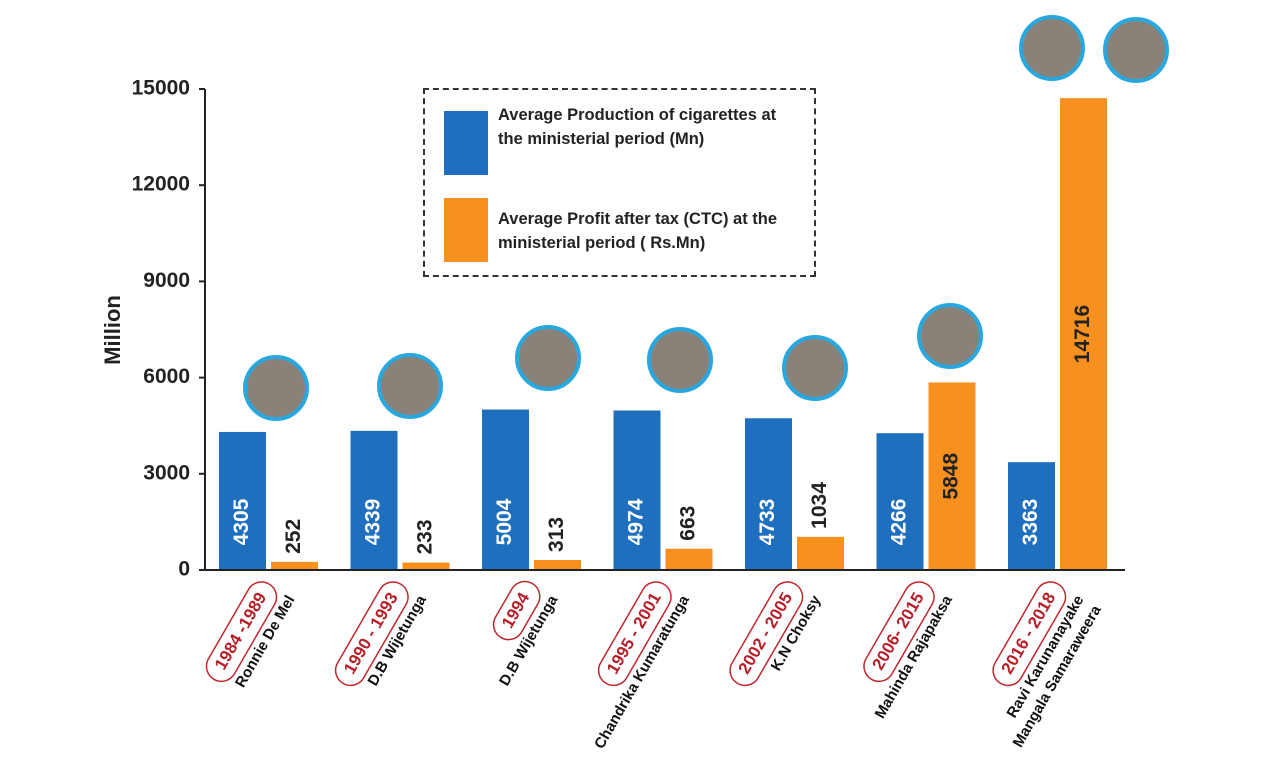 The image size is (1280, 768). Describe the element at coordinates (161, 88) in the screenshot. I see `y-tick-label: 15000` at that location.